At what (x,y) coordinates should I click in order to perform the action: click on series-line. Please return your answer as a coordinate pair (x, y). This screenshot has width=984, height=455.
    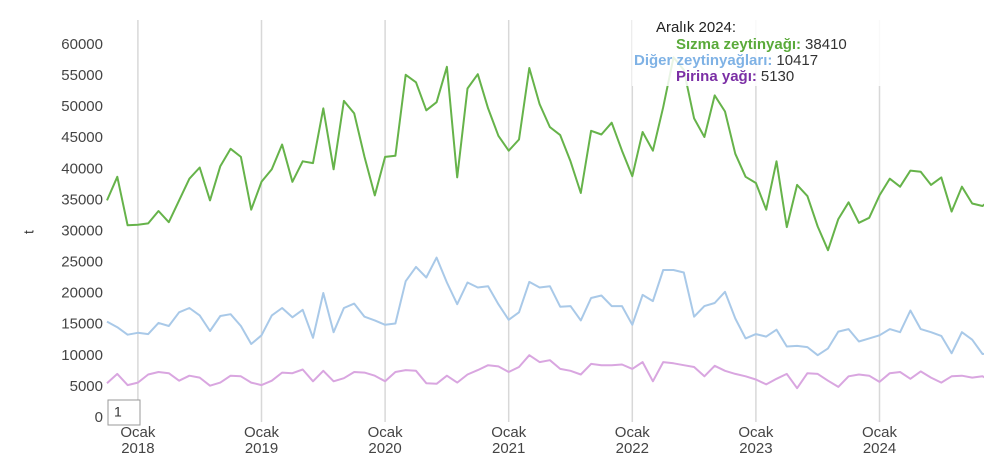
    Looking at the image, I should click on (545, 372).